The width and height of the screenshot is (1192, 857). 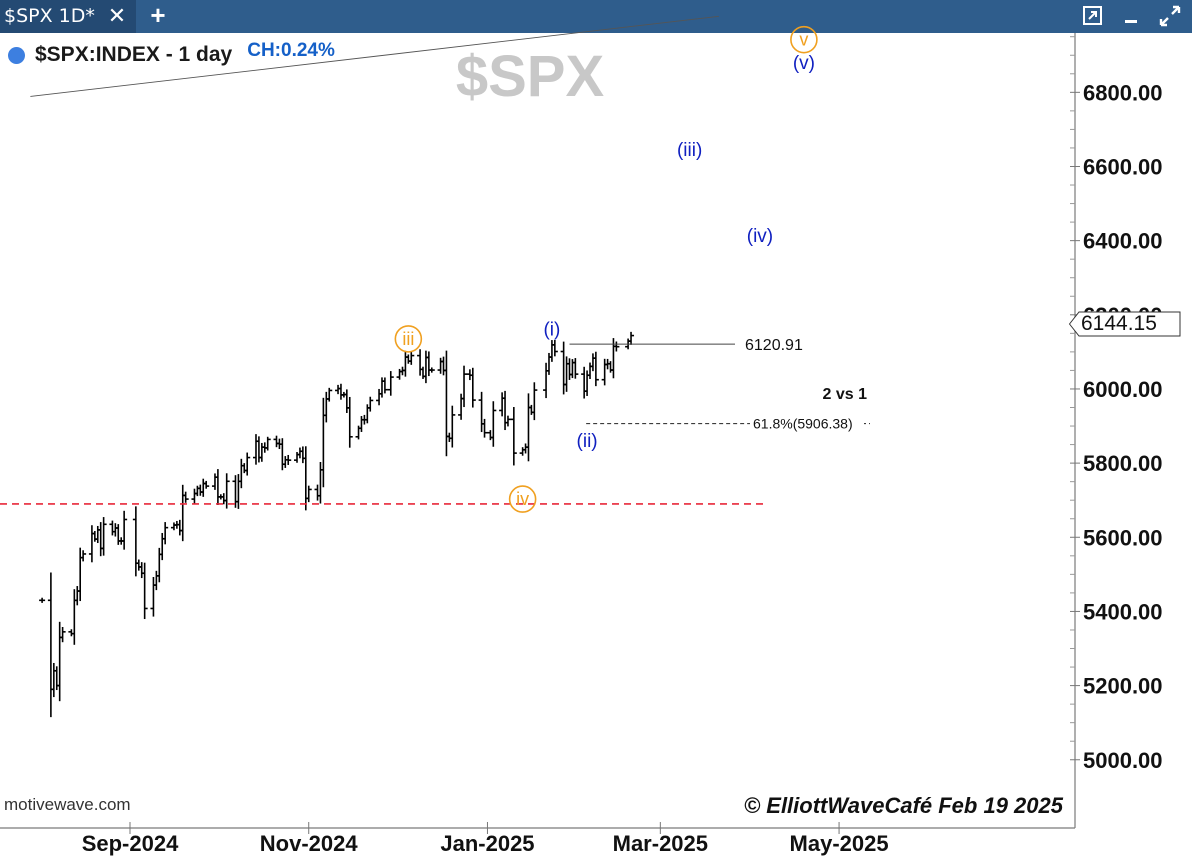 I want to click on x-tick-label: Jan-2025, so click(x=487, y=843).